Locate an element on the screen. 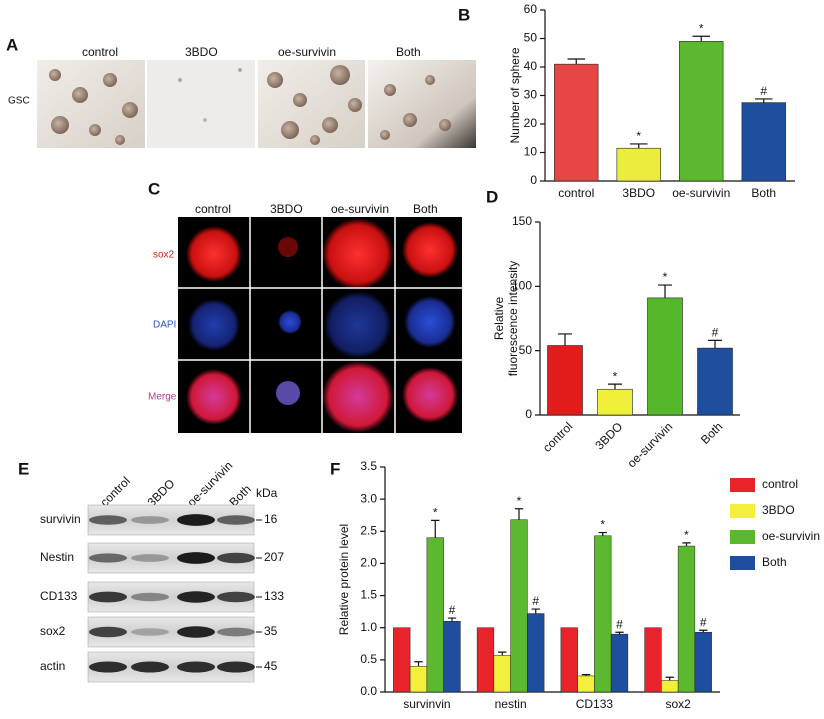 This screenshot has height=719, width=824. y-tick-label: 60 is located at coordinates (531, 9).